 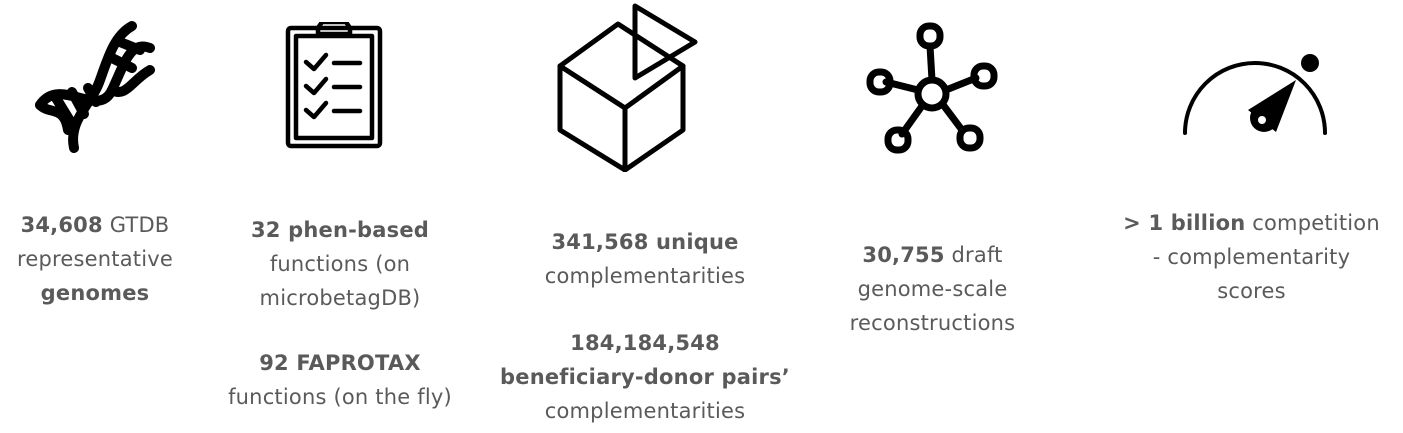 What do you see at coordinates (645, 259) in the screenshot?
I see `stat-unique-complementarities-text: 341,568 unique complementarities` at bounding box center [645, 259].